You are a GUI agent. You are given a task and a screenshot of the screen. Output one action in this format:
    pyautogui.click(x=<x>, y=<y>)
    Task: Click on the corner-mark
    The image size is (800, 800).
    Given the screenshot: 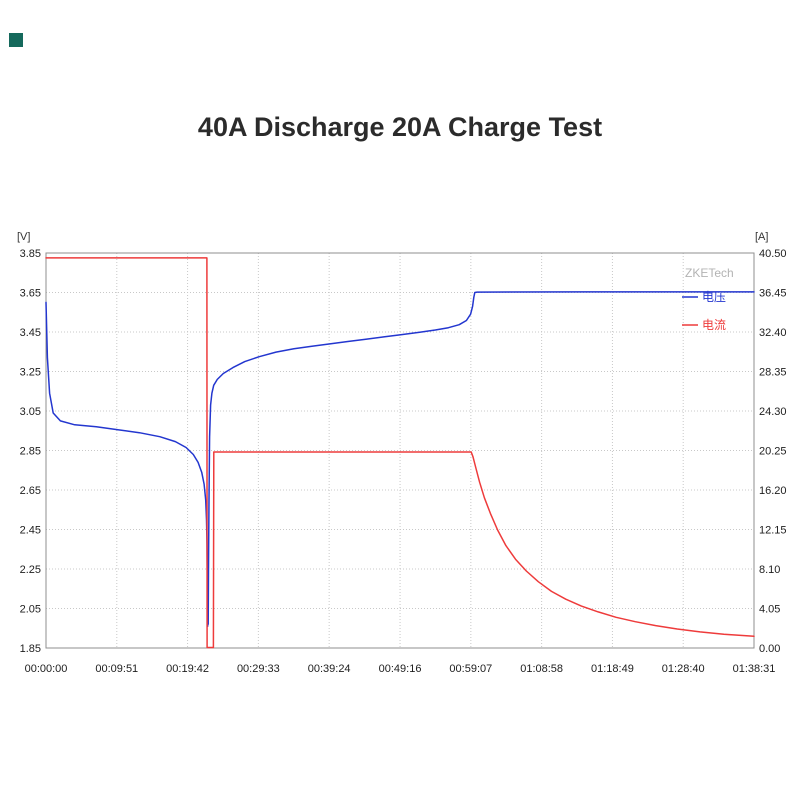 What is the action you would take?
    pyautogui.click(x=16, y=40)
    